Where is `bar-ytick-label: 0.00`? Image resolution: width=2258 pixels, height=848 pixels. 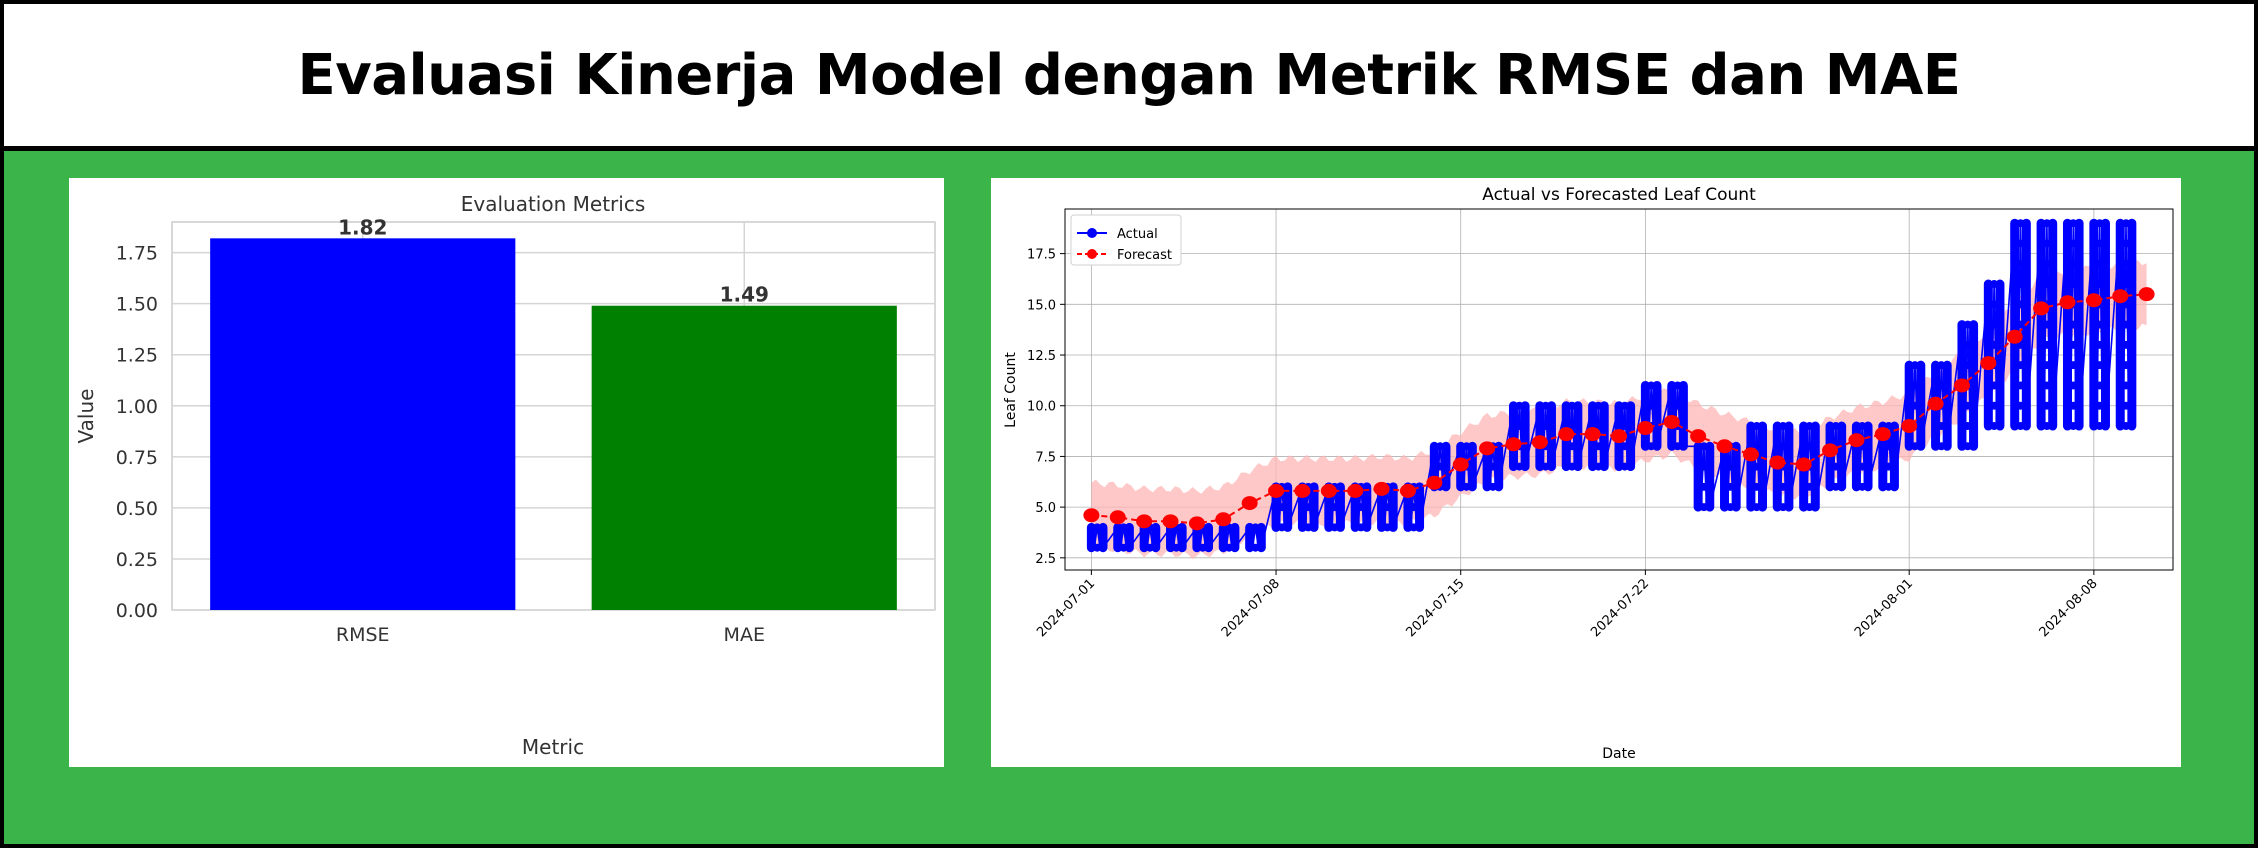 bar-ytick-label: 0.00 is located at coordinates (137, 611).